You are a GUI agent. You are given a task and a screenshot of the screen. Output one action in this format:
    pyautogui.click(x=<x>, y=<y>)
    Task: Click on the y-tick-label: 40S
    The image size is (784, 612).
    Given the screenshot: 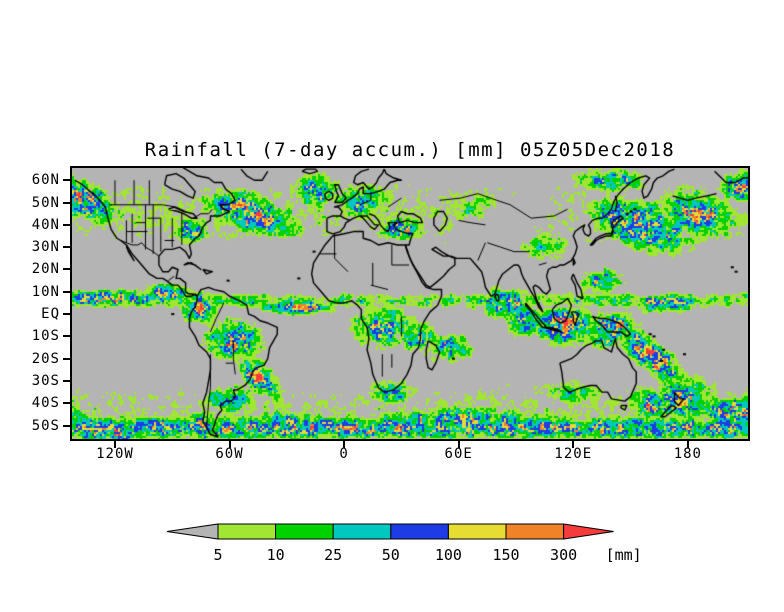 What is the action you would take?
    pyautogui.click(x=45, y=403)
    